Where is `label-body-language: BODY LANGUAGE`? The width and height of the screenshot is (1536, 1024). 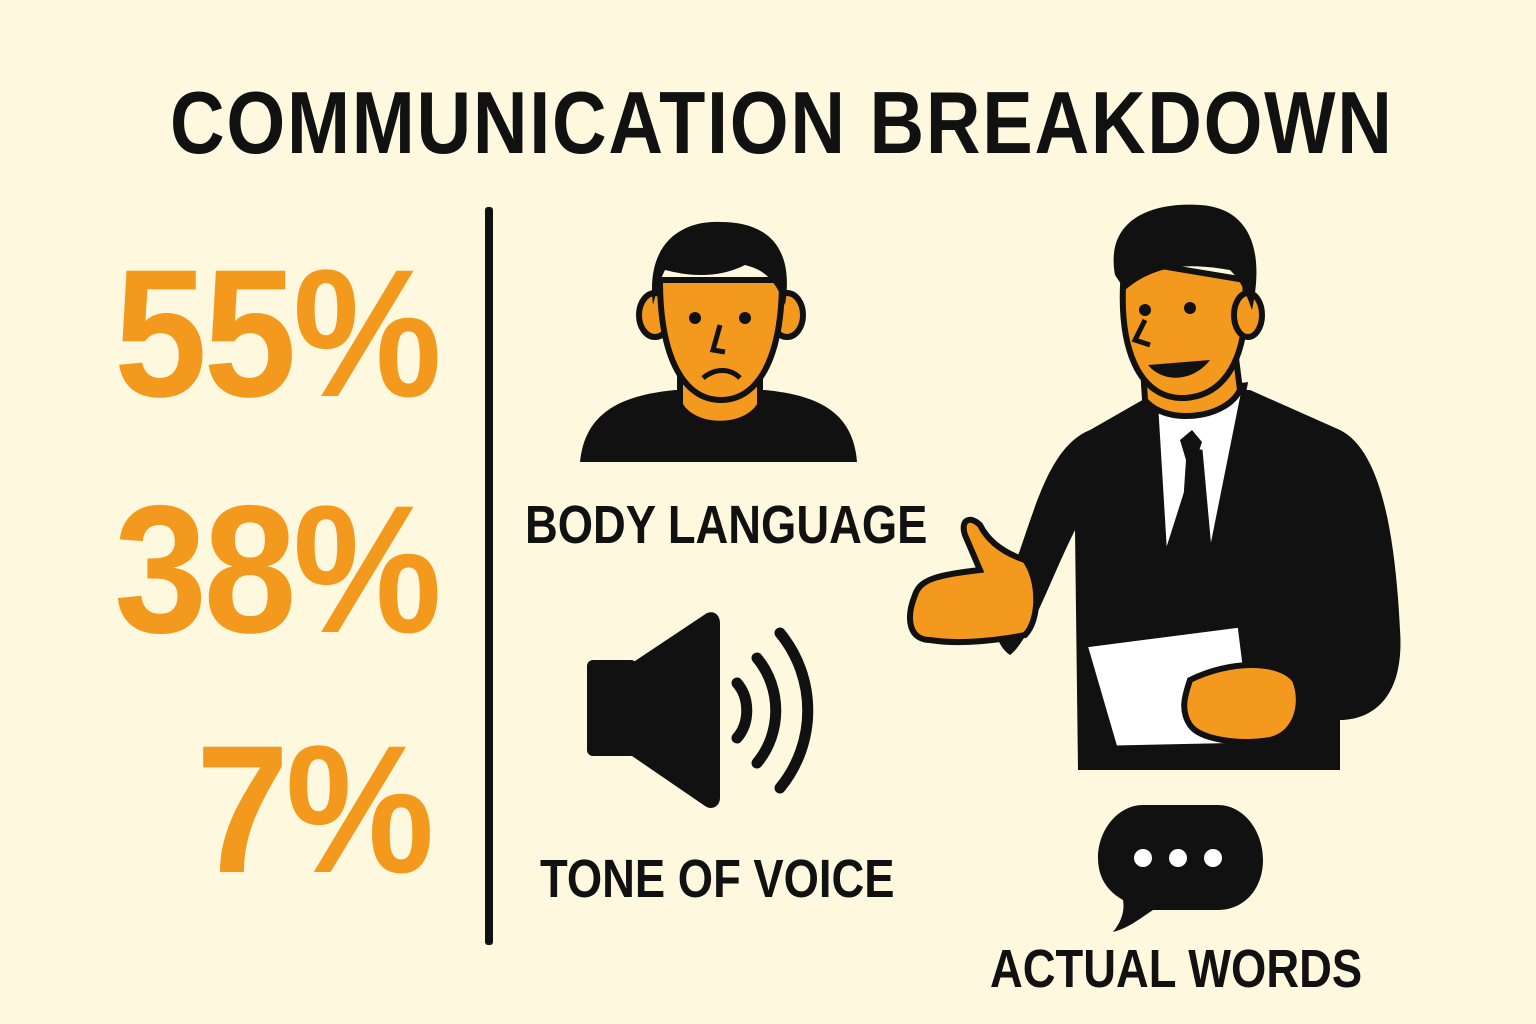
label-body-language: BODY LANGUAGE is located at coordinates (726, 525).